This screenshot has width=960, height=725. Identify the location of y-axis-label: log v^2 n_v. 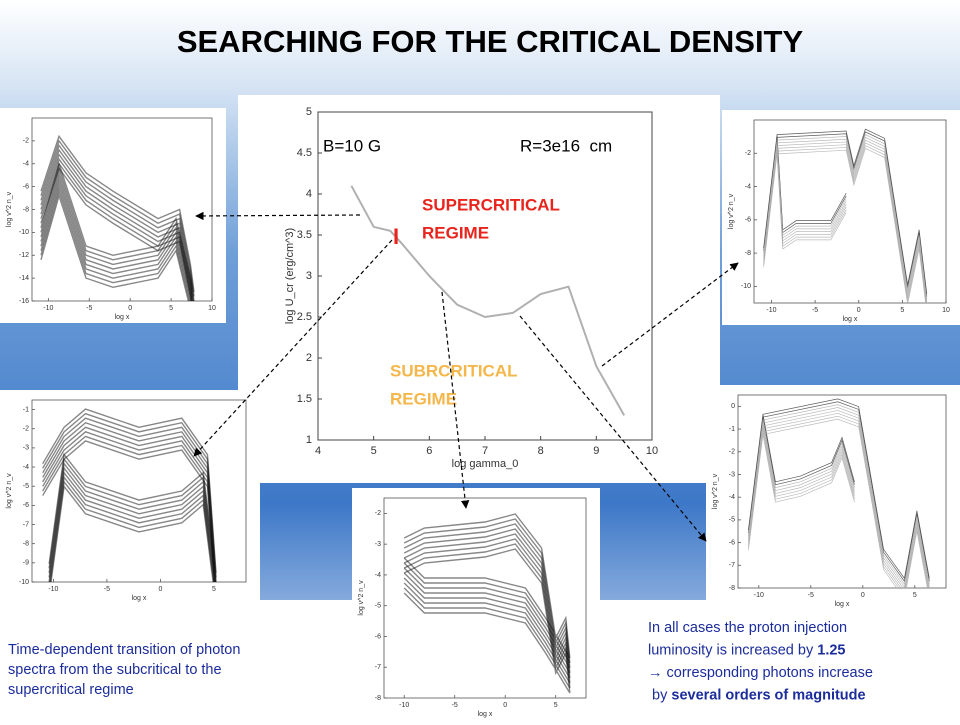
(9, 209).